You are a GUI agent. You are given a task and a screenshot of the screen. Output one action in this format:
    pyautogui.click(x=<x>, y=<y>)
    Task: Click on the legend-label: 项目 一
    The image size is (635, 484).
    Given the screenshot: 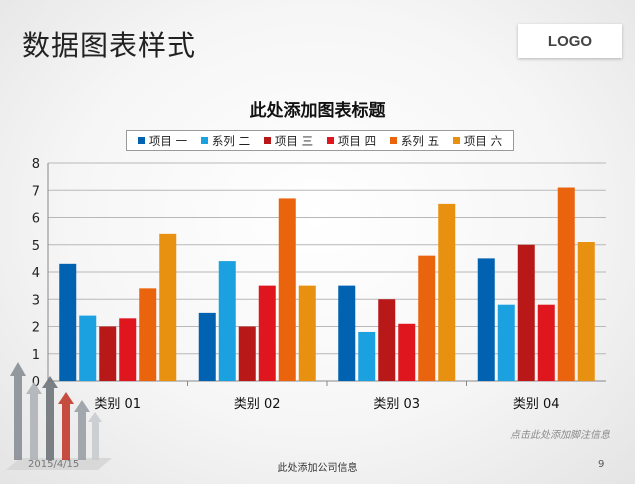 What is the action you would take?
    pyautogui.click(x=168, y=140)
    